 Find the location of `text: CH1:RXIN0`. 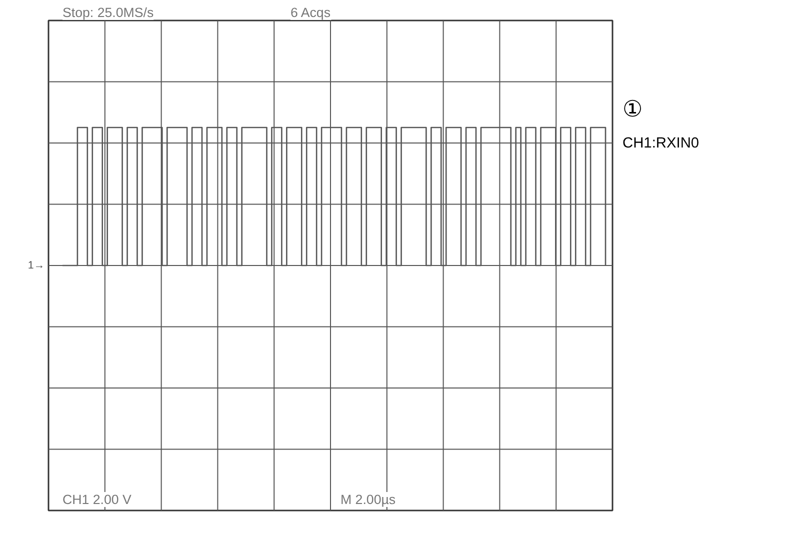

text: CH1:RXIN0 is located at coordinates (661, 144).